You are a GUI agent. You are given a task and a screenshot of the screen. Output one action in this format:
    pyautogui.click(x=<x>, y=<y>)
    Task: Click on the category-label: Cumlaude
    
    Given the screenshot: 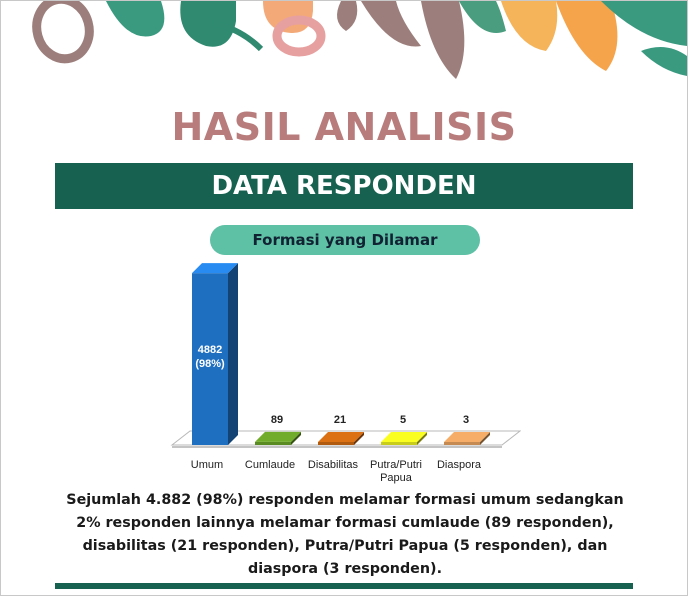 What is the action you would take?
    pyautogui.click(x=270, y=465)
    